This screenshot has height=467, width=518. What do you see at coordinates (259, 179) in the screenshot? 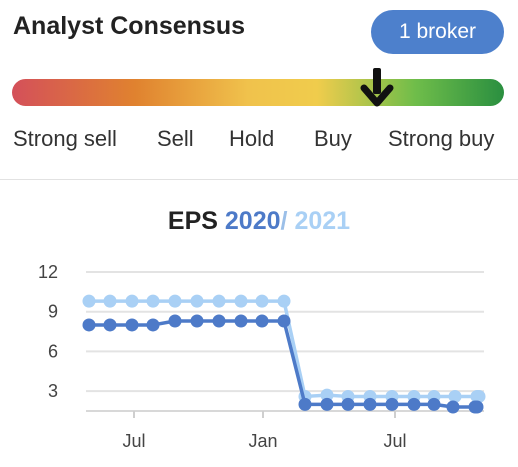
I see `section-divider` at bounding box center [259, 179].